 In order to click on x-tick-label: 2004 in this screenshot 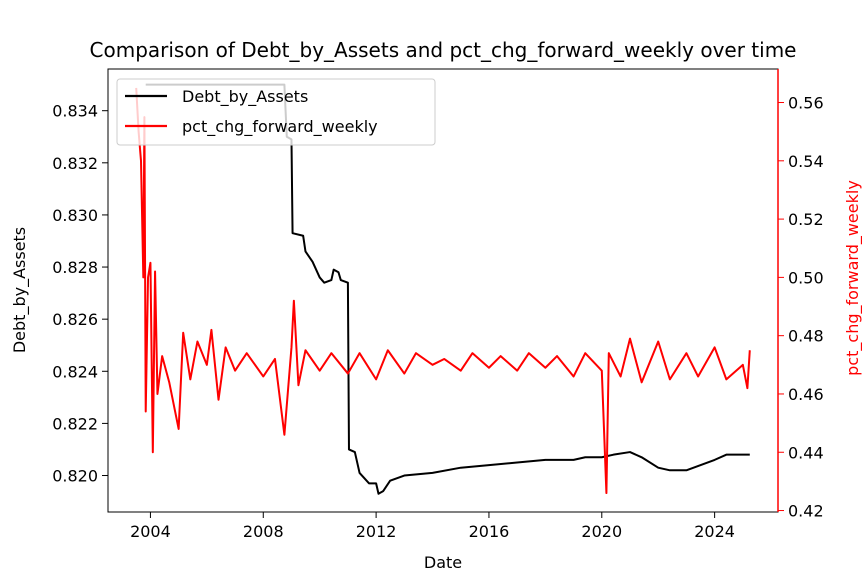, I will do `click(150, 531)`.